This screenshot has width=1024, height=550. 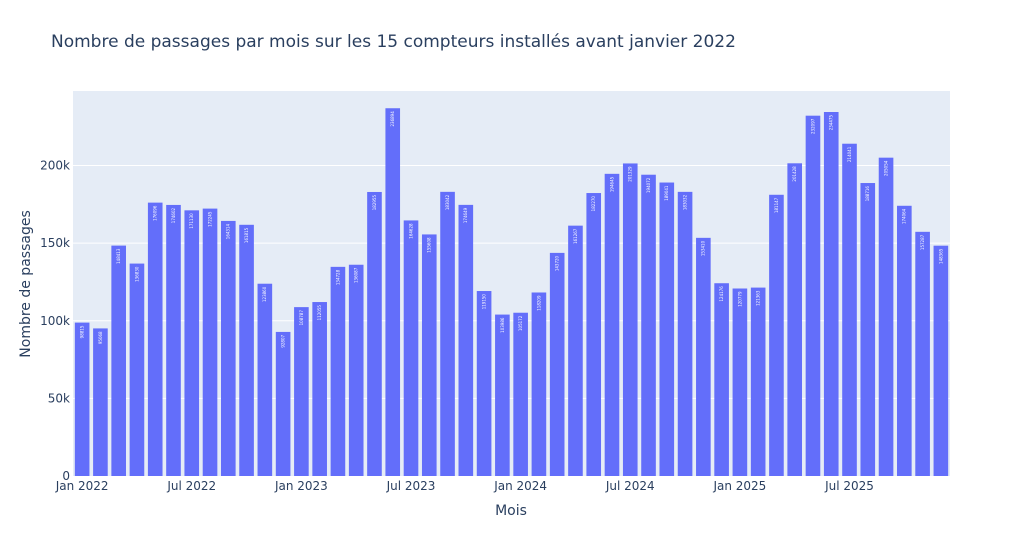 I want to click on bar-data-label: 164628, so click(x=410, y=231).